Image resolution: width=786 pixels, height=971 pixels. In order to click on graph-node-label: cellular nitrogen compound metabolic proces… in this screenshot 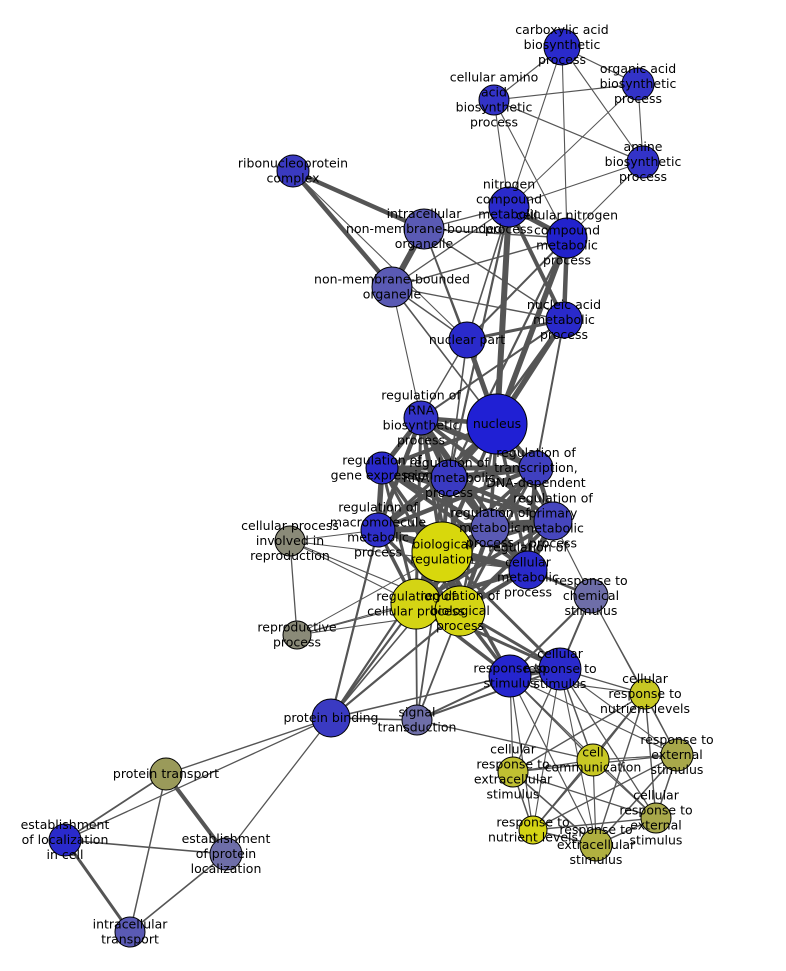, I will do `click(567, 237)`.